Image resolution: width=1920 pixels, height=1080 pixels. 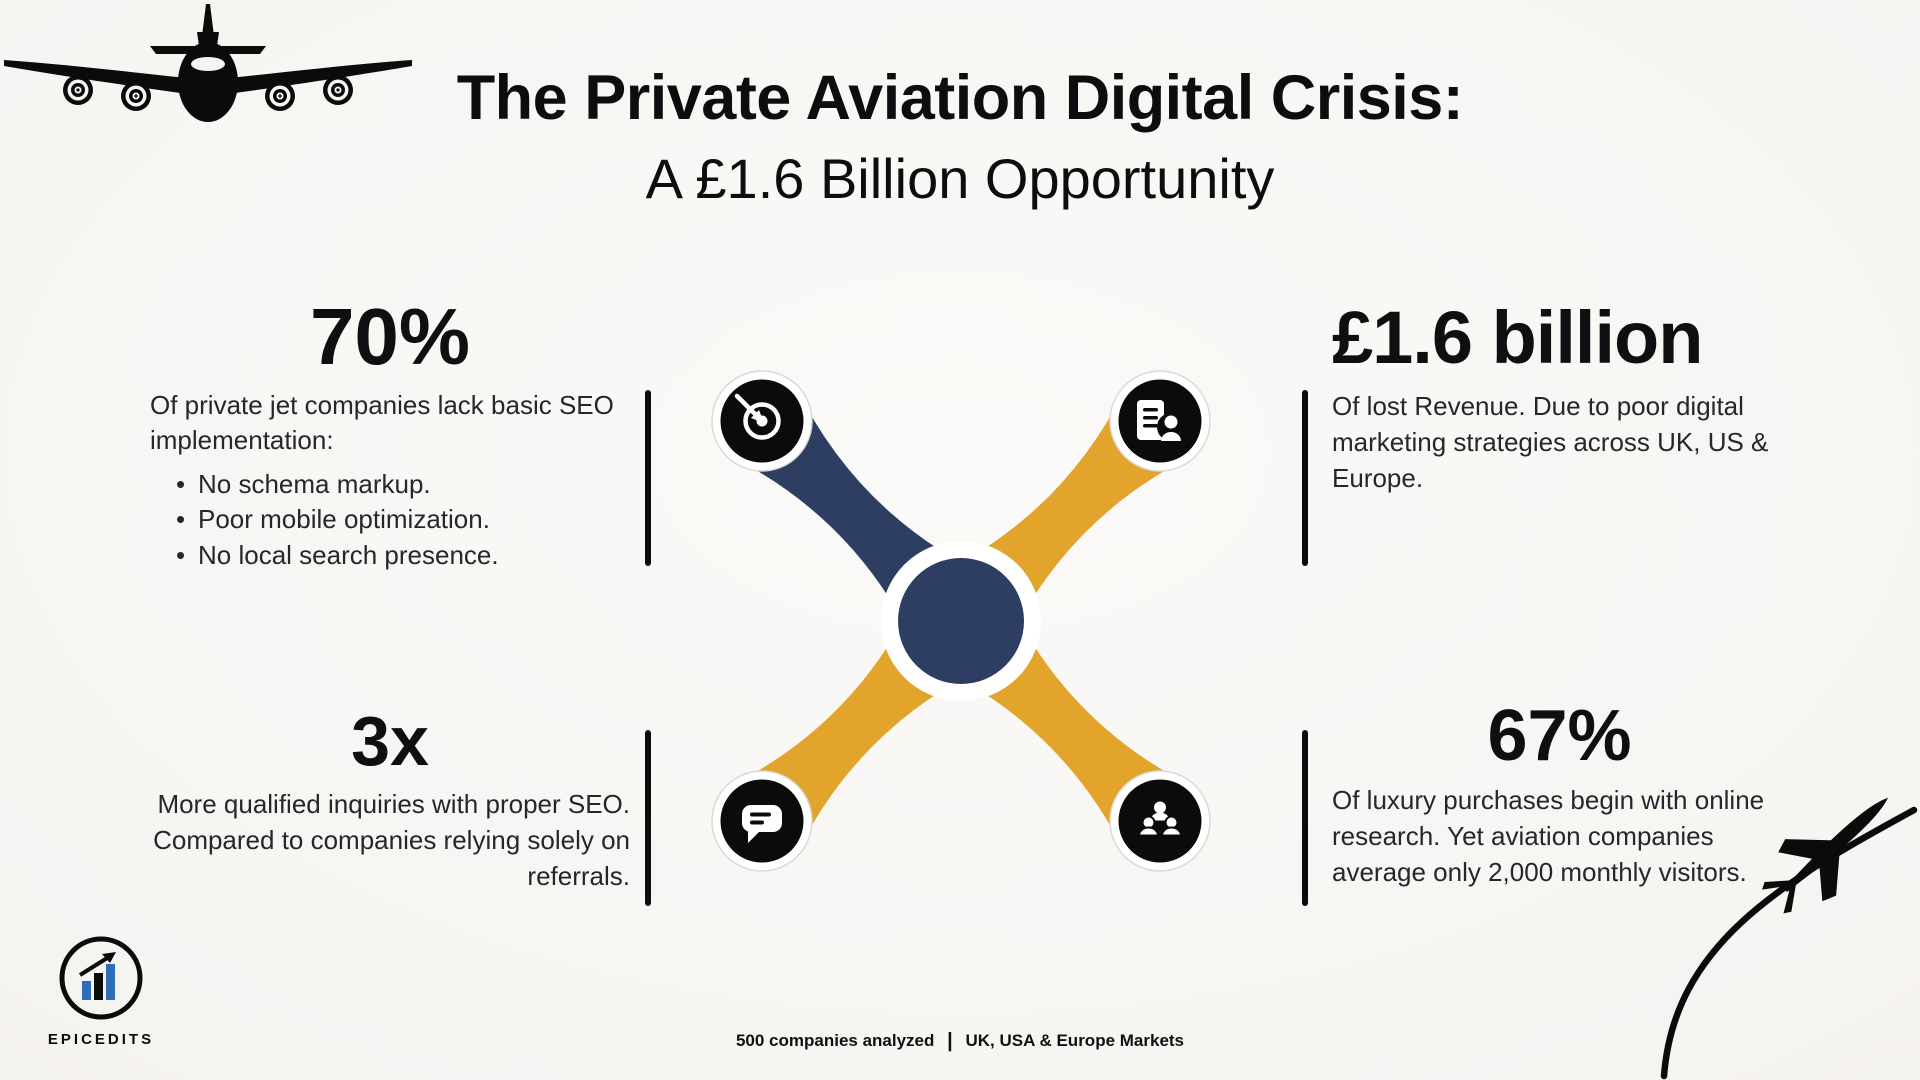 I want to click on icon-node-bottom-left, so click(x=762, y=821).